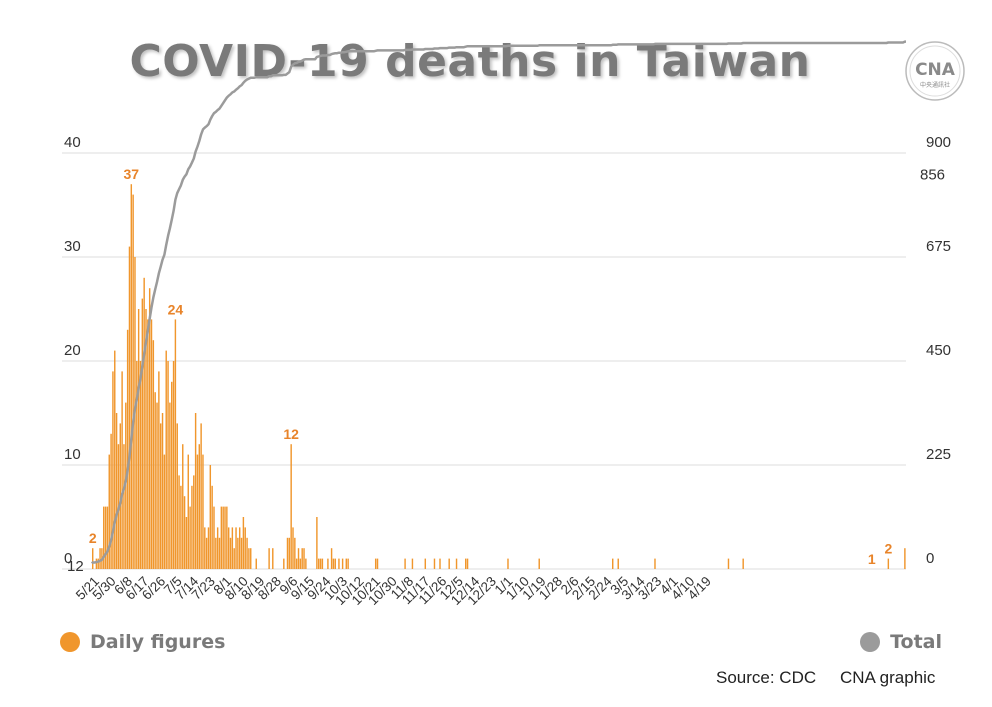  What do you see at coordinates (72, 350) in the screenshot?
I see `left-tick-label: 20` at bounding box center [72, 350].